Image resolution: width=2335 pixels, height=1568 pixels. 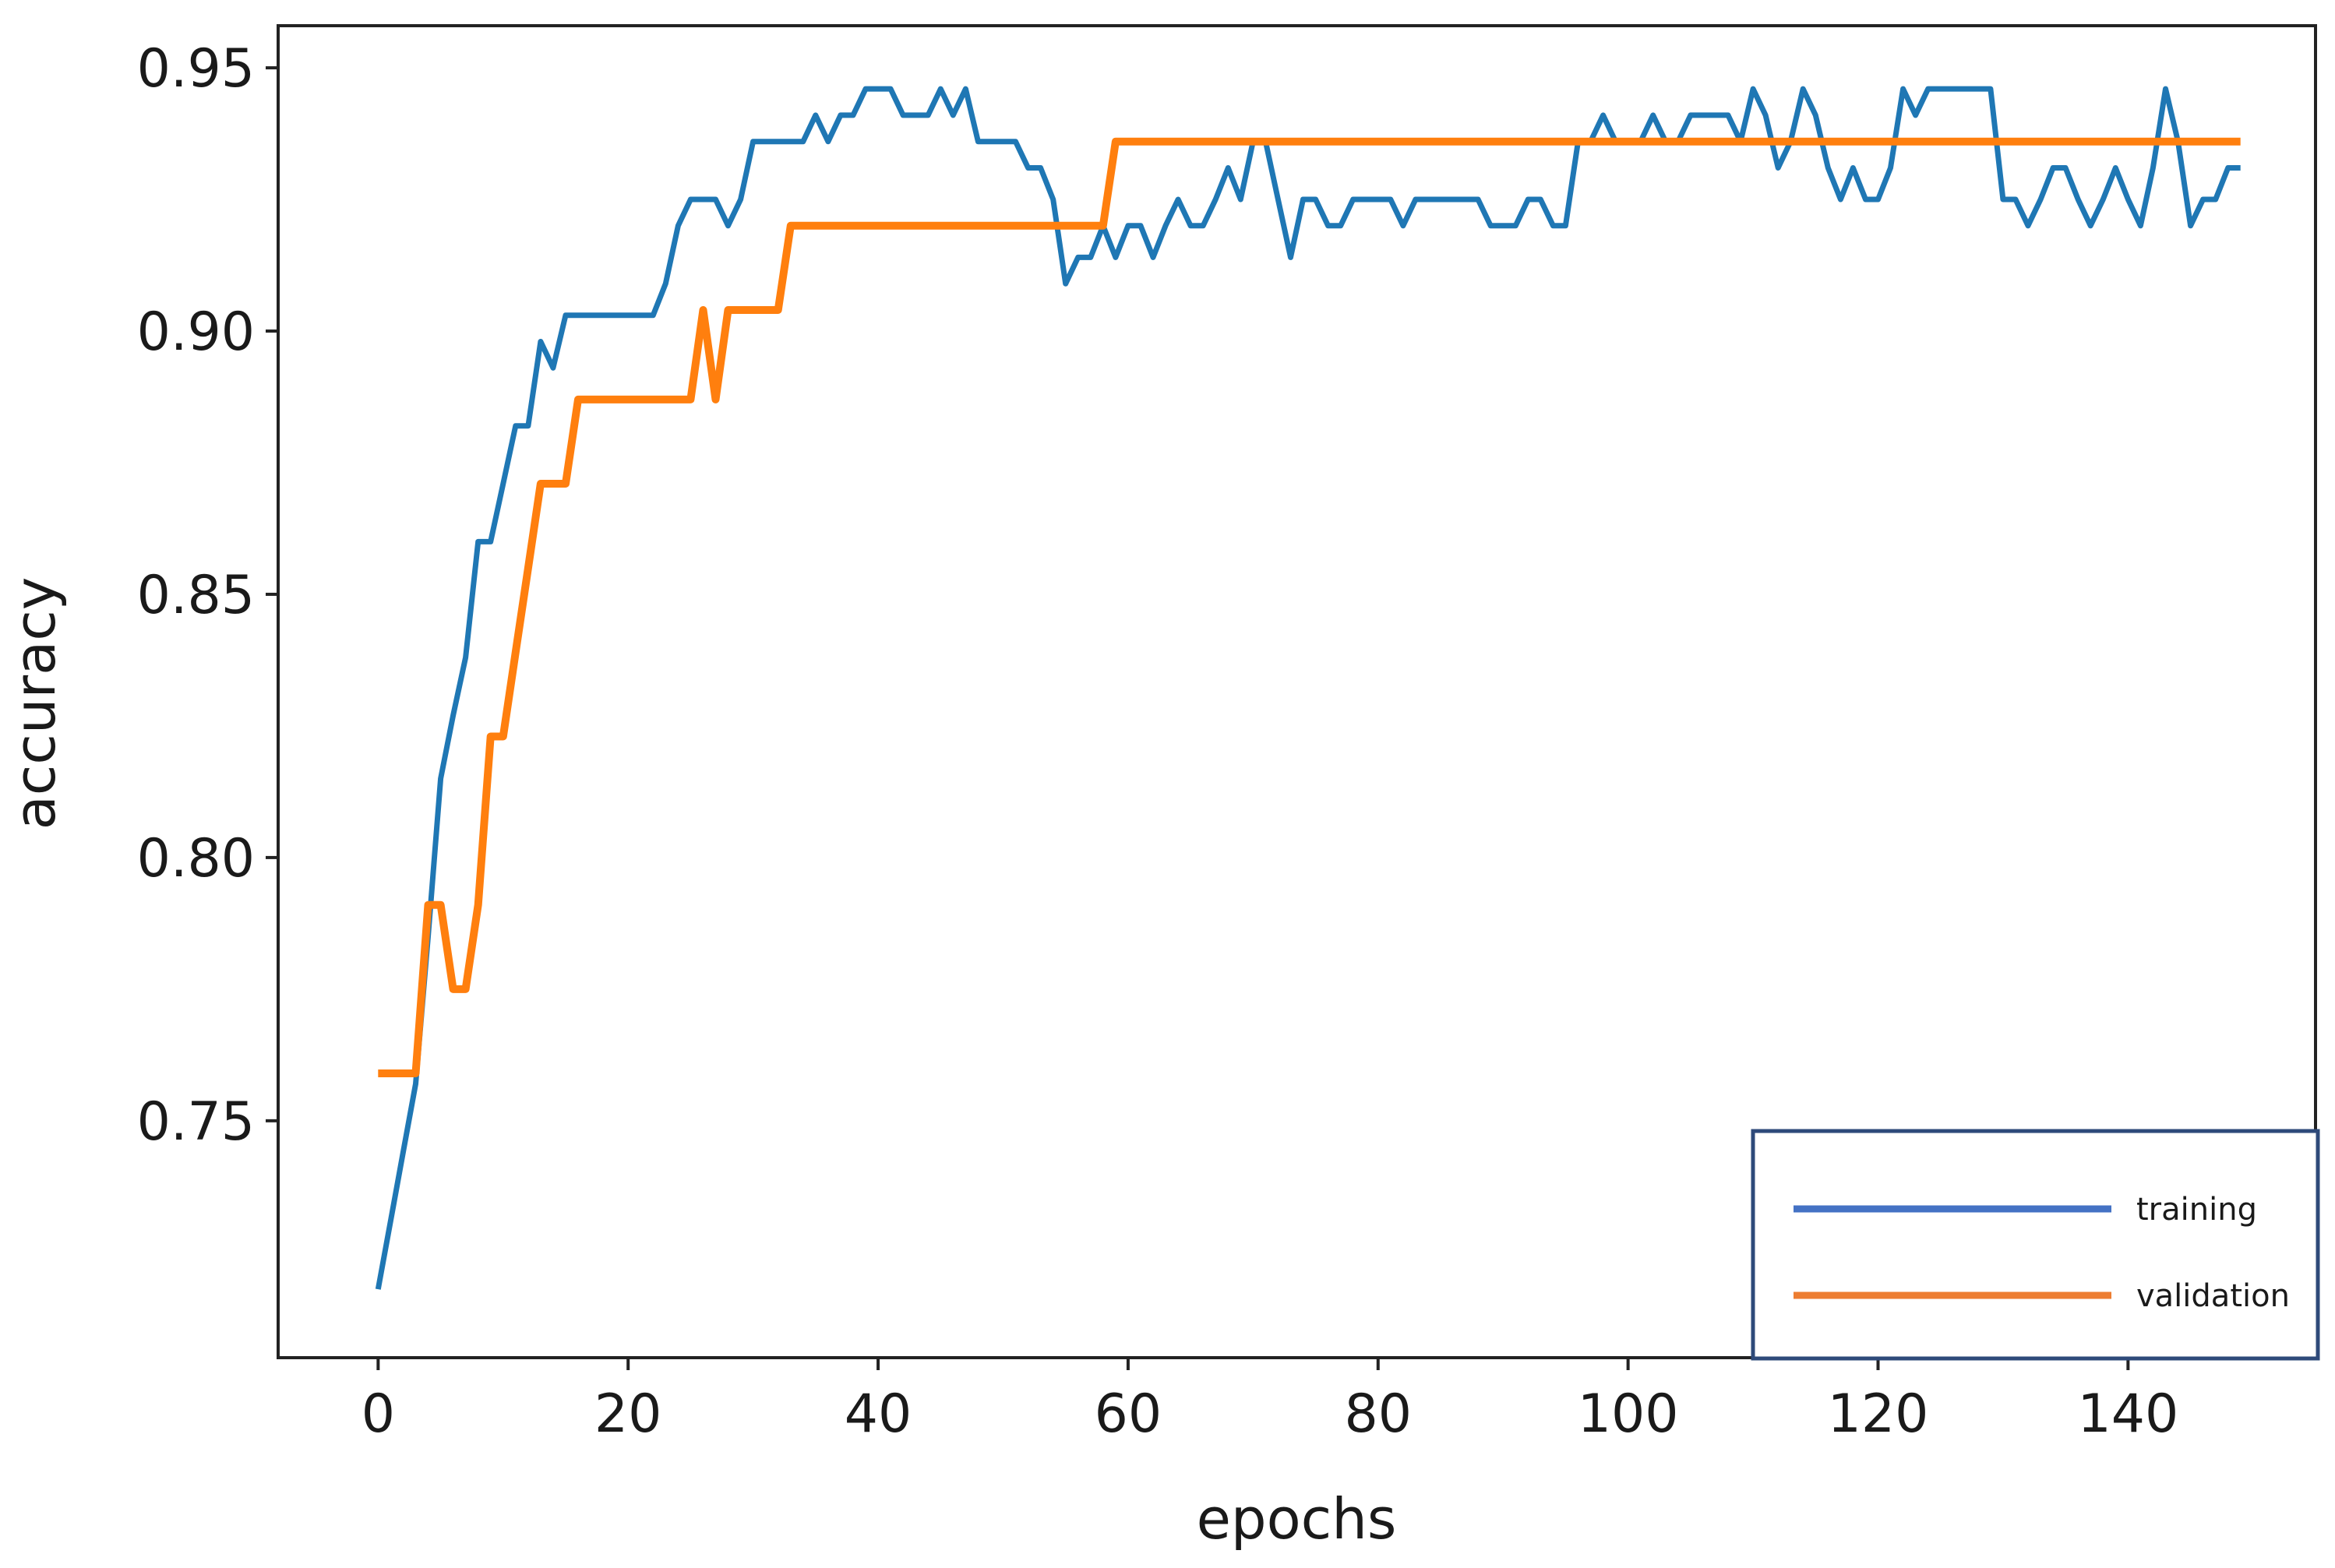 I want to click on legend-box, so click(x=2035, y=1245).